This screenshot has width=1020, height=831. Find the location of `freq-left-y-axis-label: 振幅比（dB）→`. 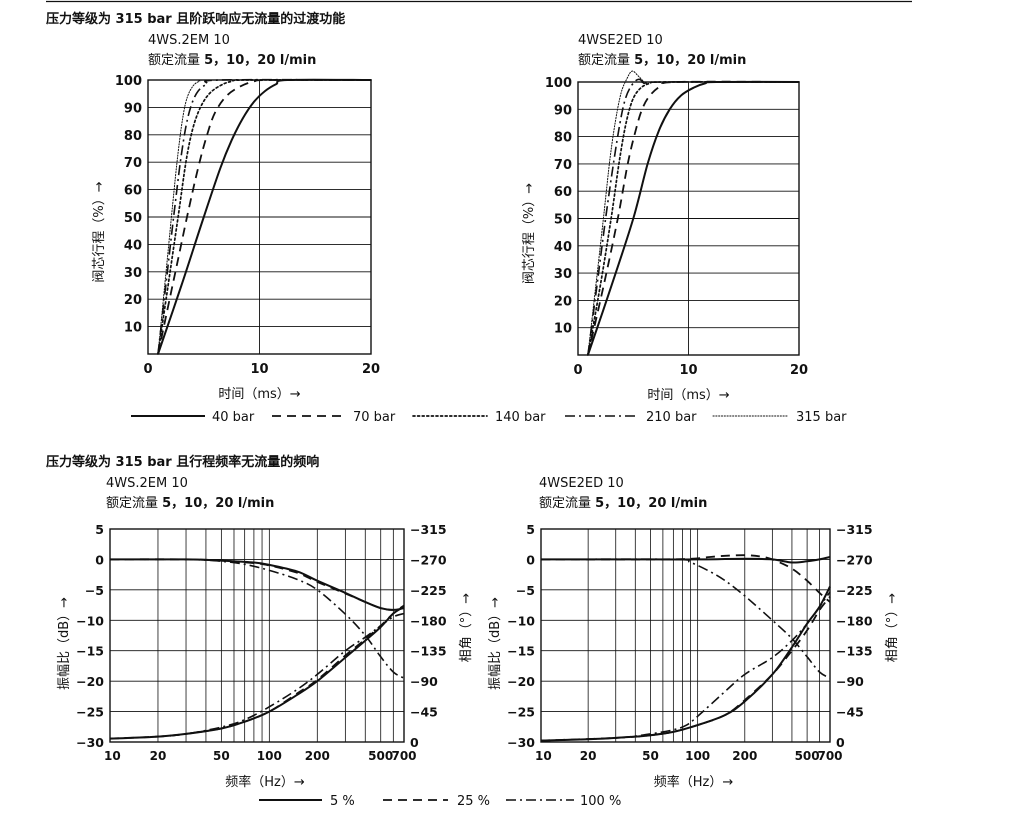

freq-left-y-axis-label: 振幅比（dB）→ is located at coordinates (64, 643).